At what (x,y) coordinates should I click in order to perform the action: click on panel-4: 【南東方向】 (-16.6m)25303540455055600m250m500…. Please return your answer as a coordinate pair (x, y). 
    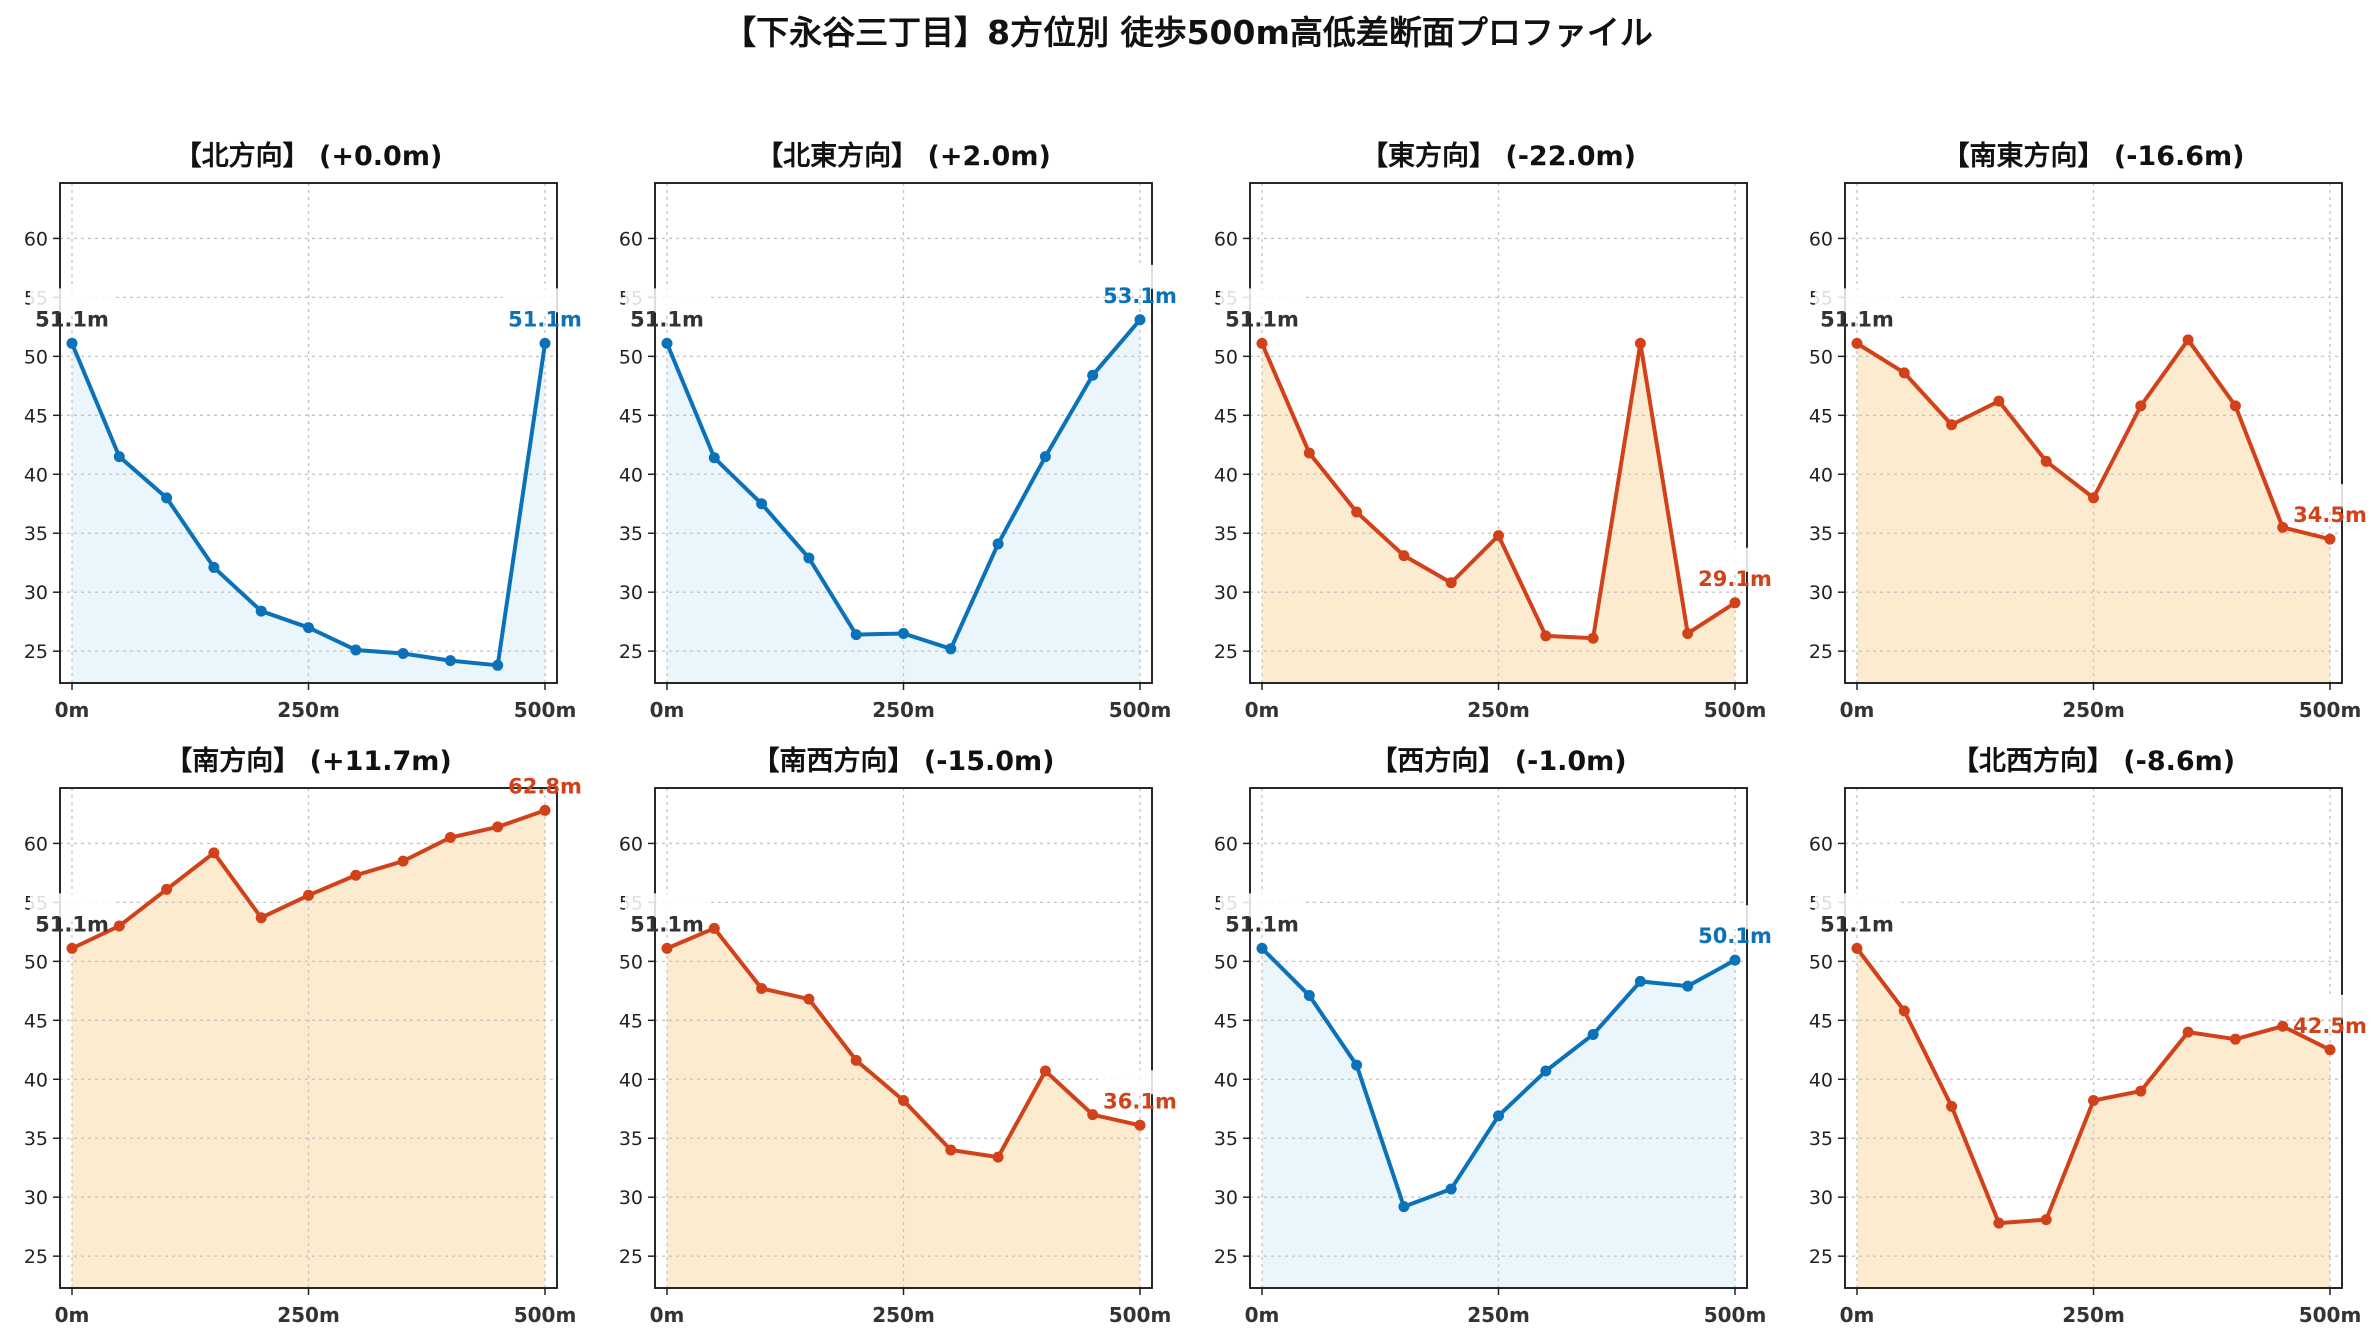
    Looking at the image, I should click on (2090, 431).